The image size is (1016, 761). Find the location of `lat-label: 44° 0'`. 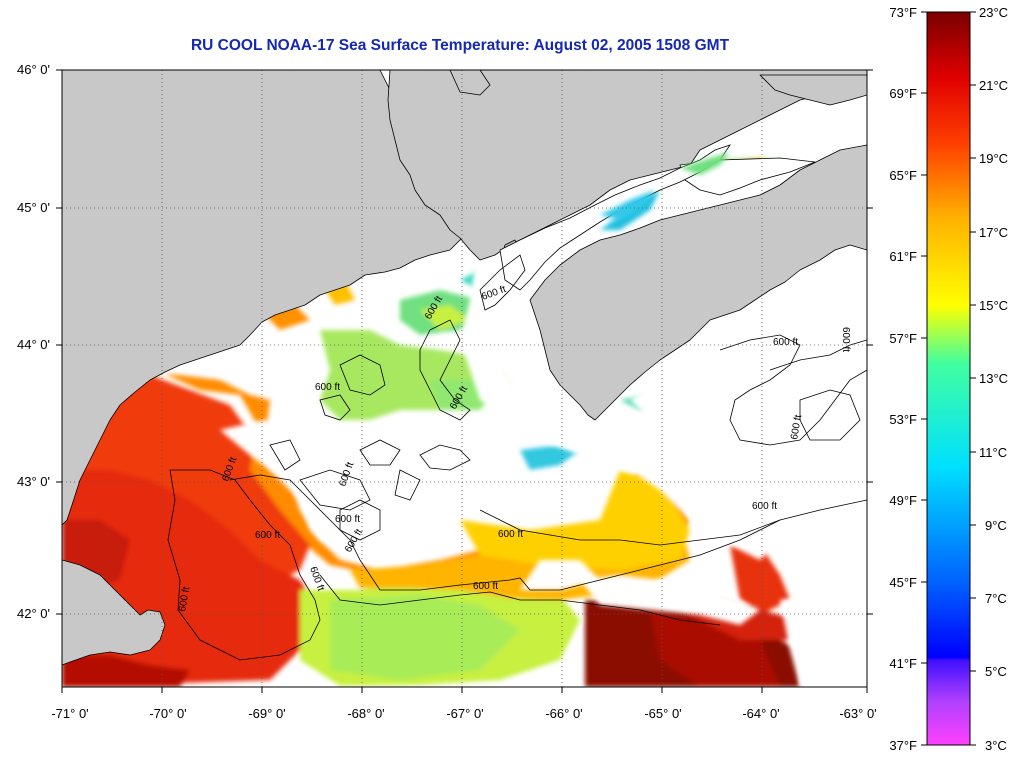

lat-label: 44° 0' is located at coordinates (33, 344).